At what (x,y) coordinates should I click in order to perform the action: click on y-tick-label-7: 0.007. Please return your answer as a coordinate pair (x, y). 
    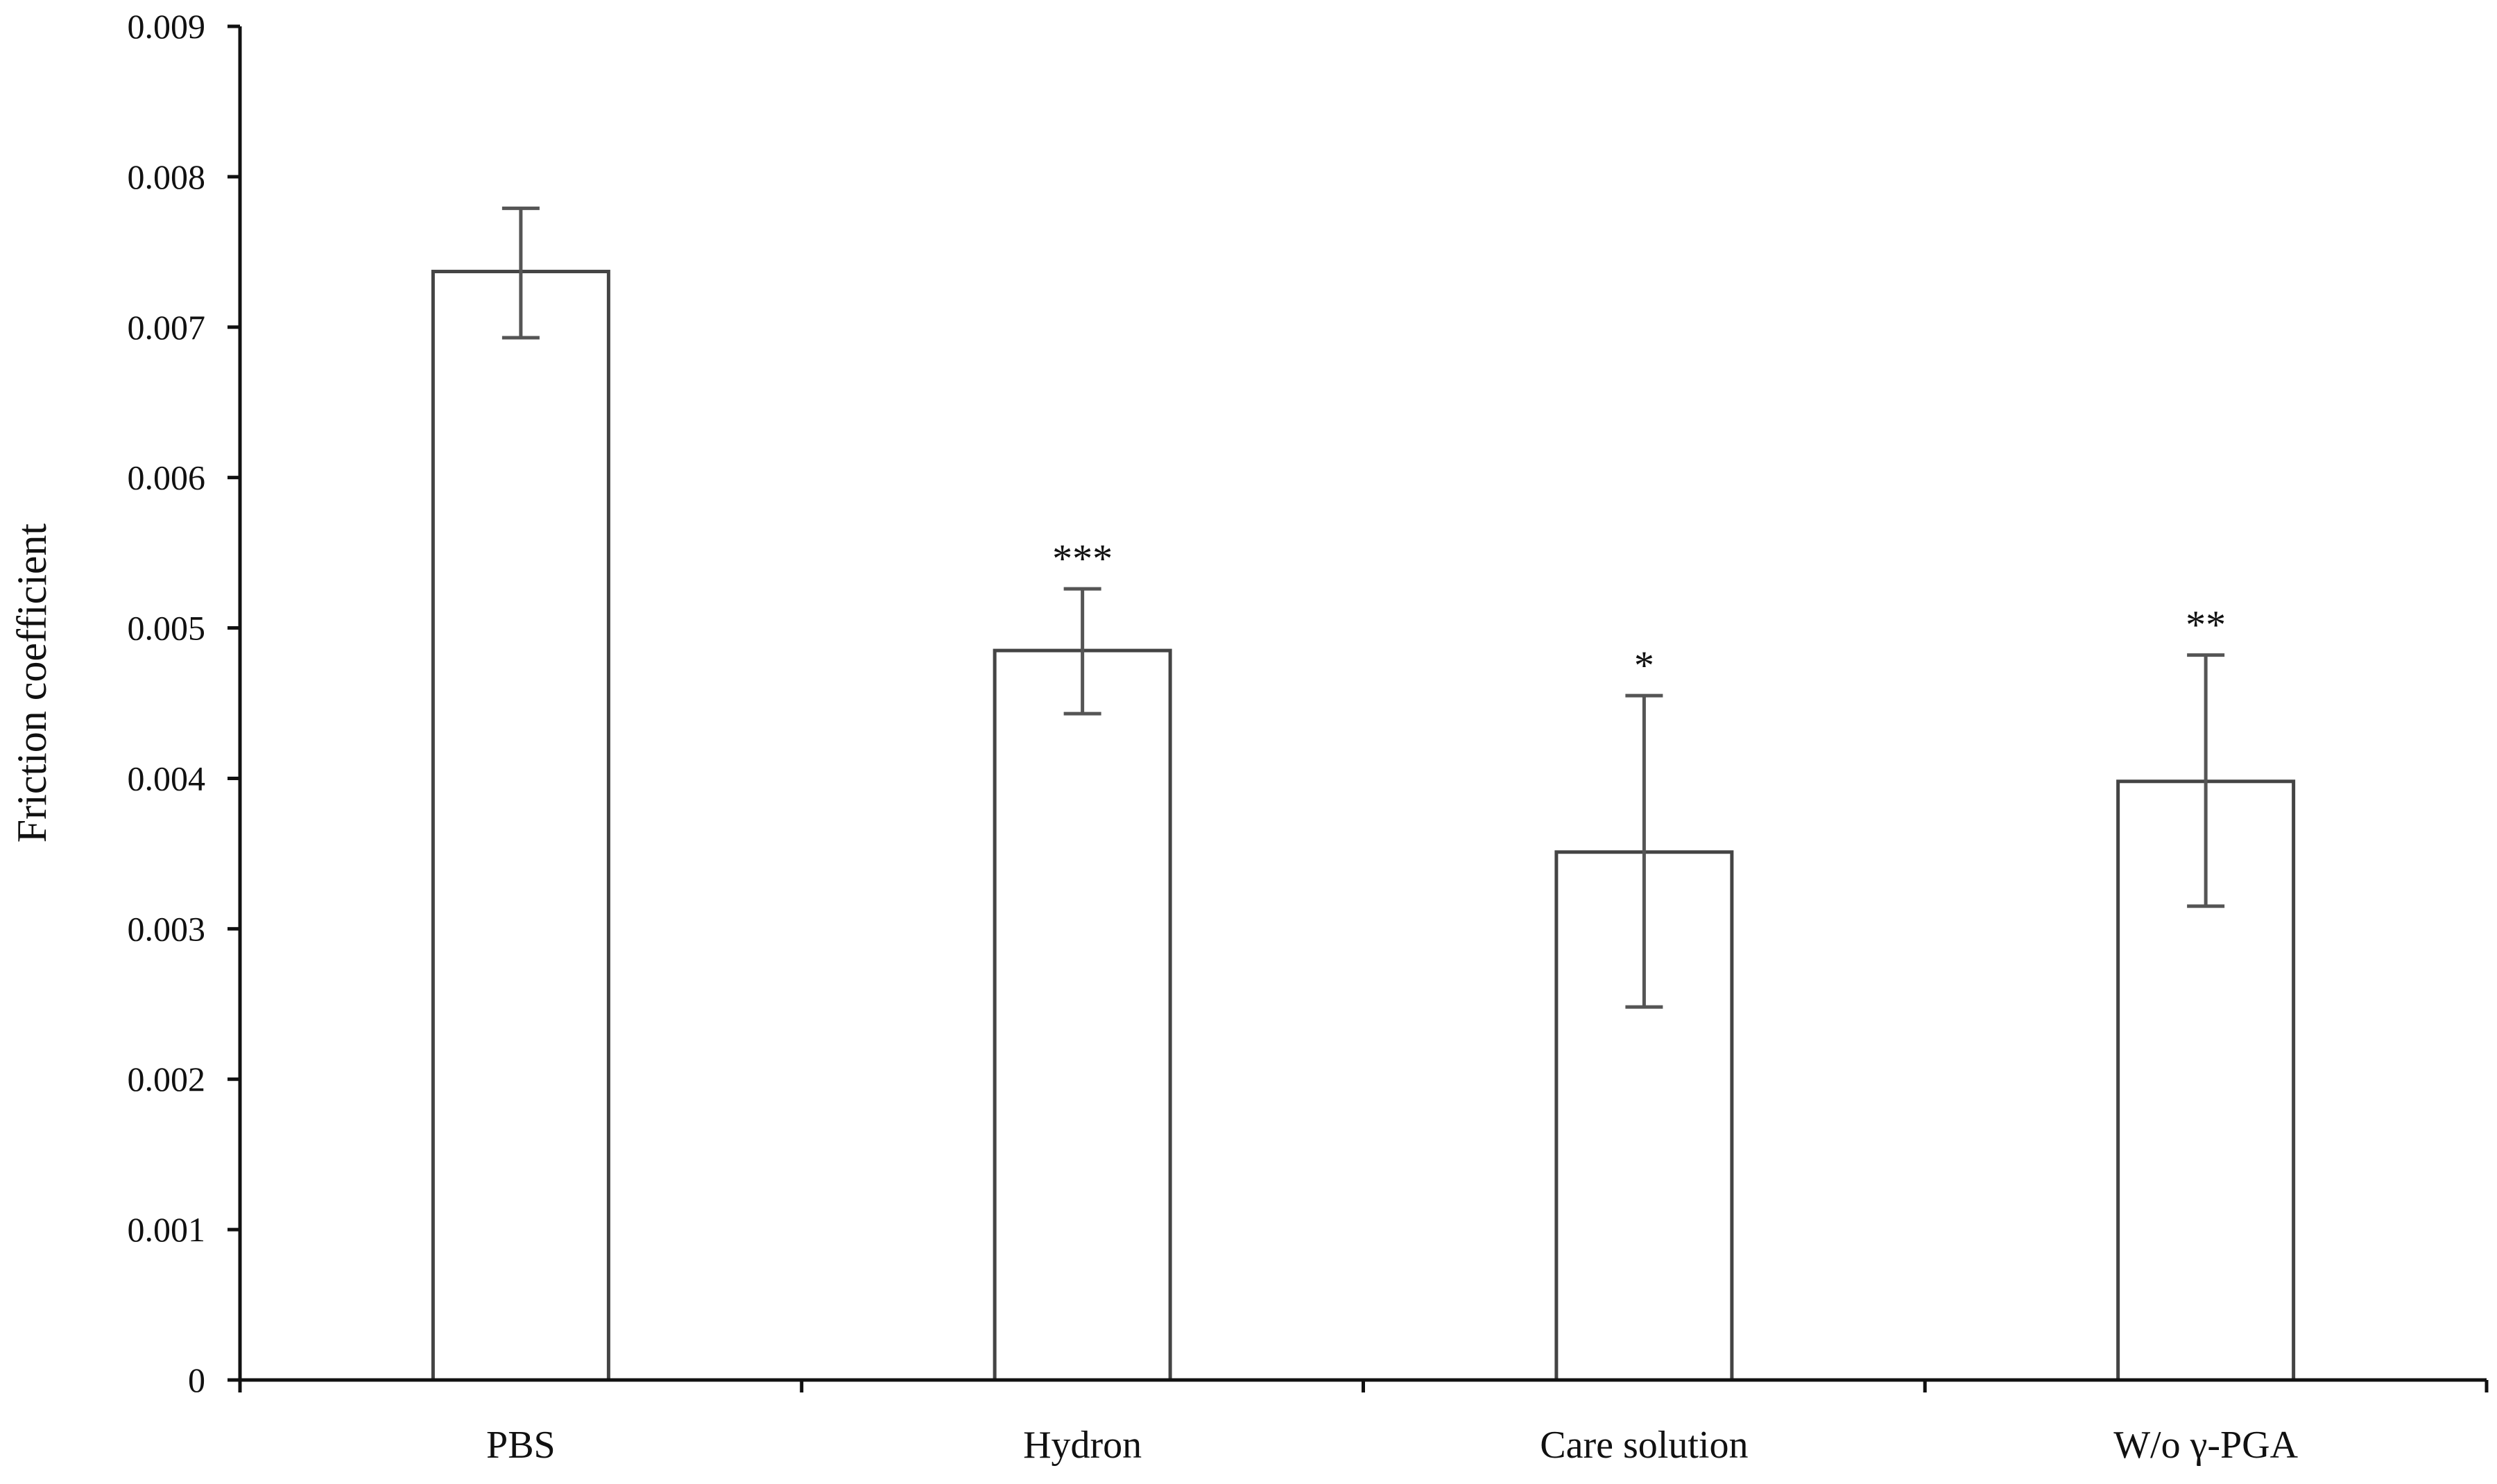
    Looking at the image, I should click on (167, 327).